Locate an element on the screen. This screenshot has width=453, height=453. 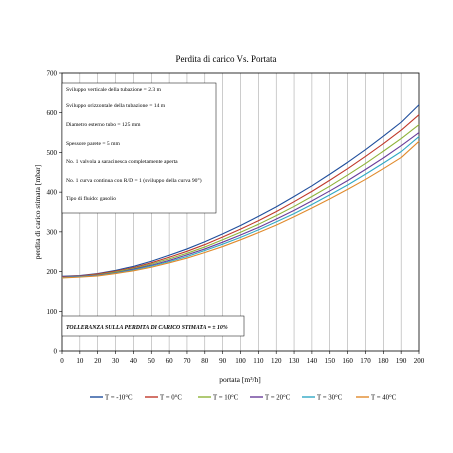
legend-label: T = 30°C is located at coordinates (330, 398).